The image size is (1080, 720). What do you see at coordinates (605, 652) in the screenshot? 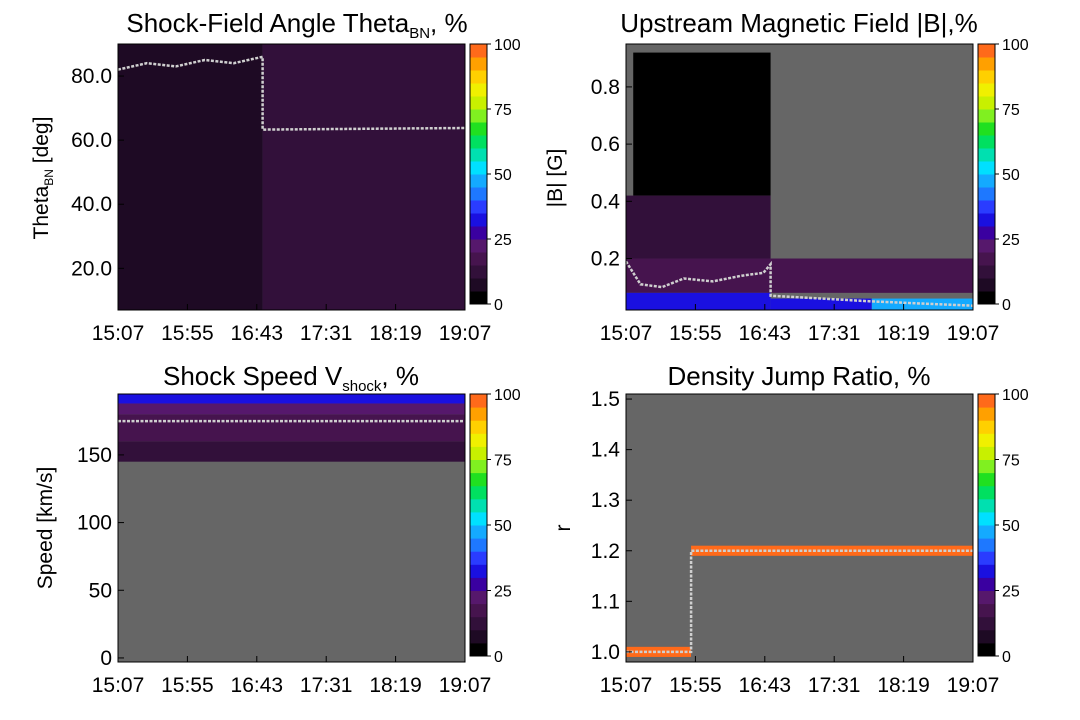
I see `y-tick-label: 1.0` at bounding box center [605, 652].